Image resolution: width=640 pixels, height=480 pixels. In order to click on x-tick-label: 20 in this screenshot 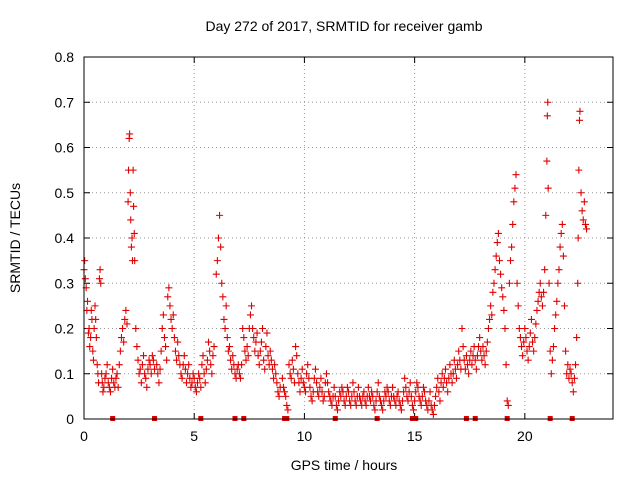, I will do `click(525, 436)`.